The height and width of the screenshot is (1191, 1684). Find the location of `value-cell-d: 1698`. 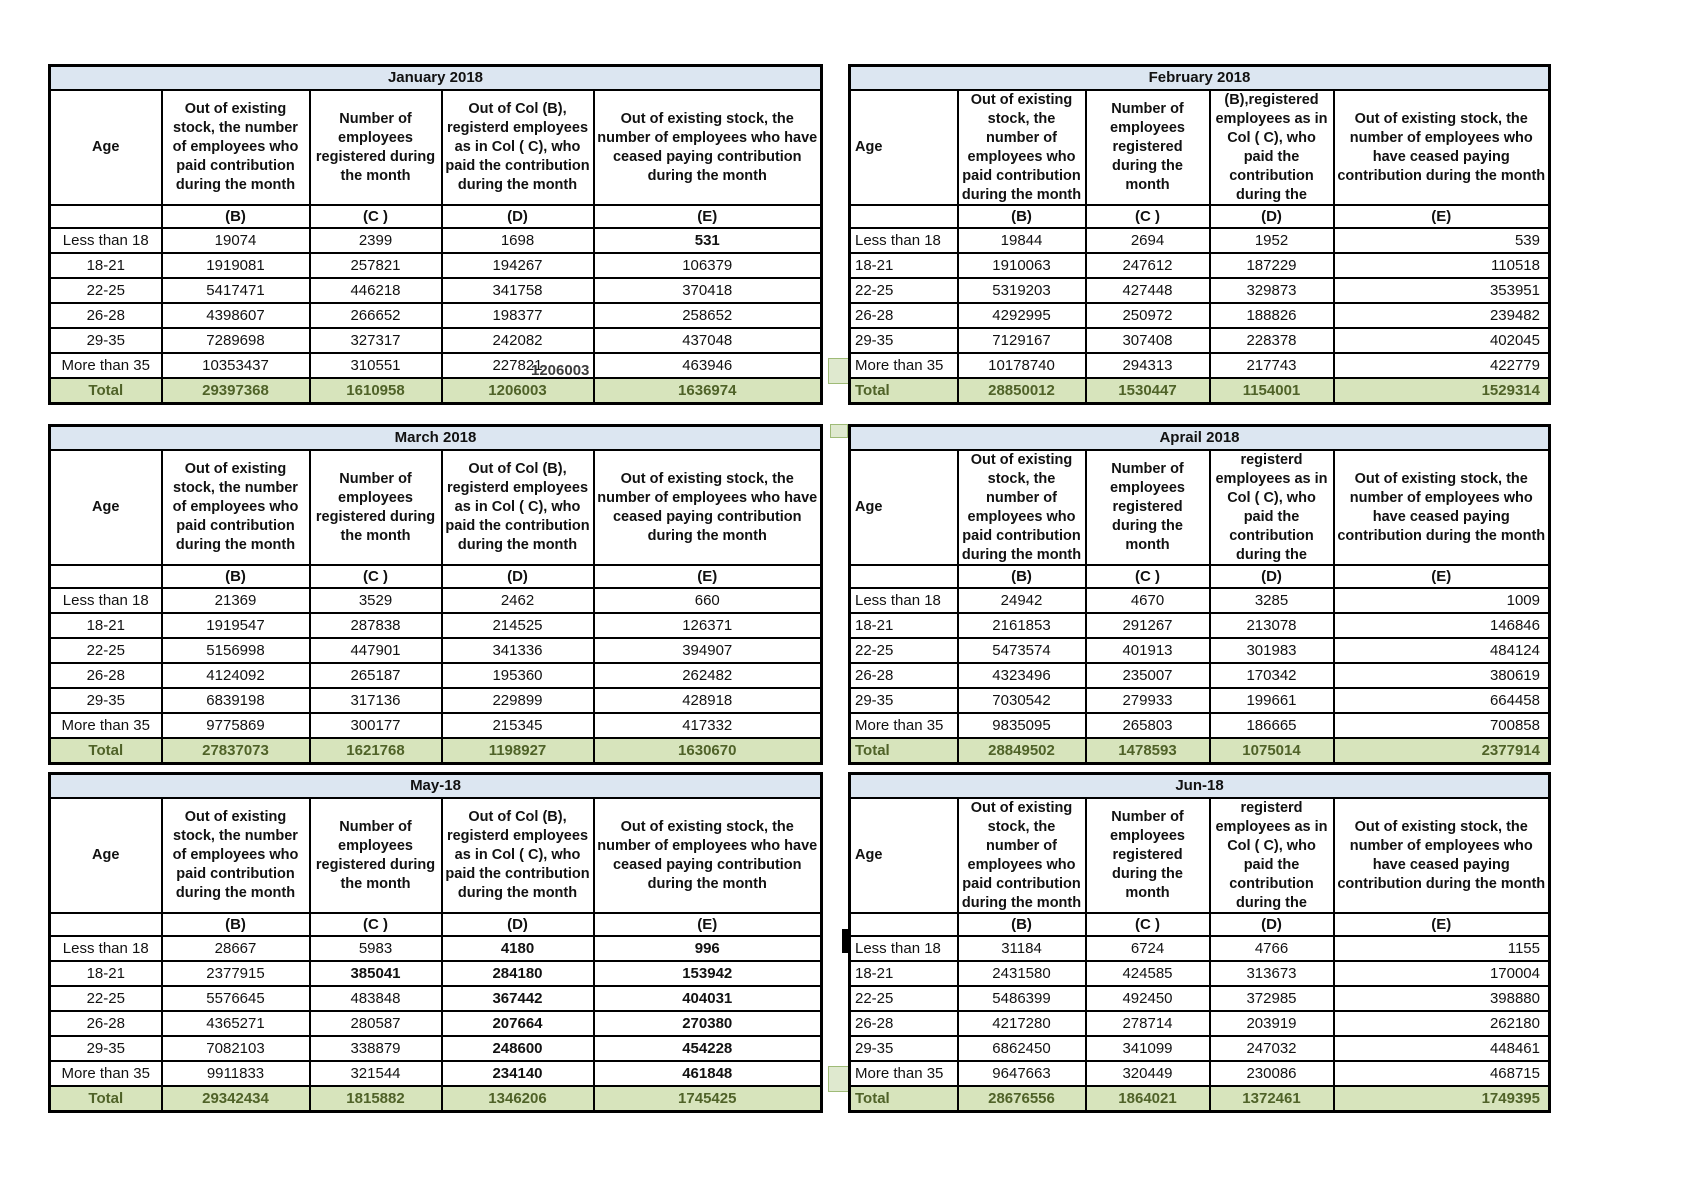

value-cell-d: 1698 is located at coordinates (517, 240).